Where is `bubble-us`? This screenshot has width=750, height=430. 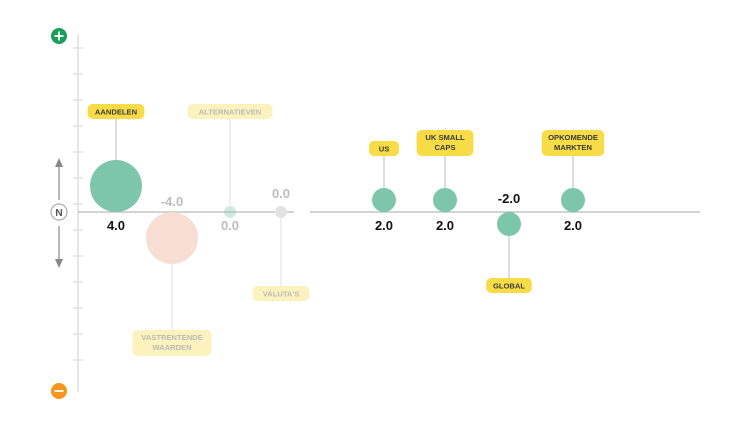
bubble-us is located at coordinates (384, 200).